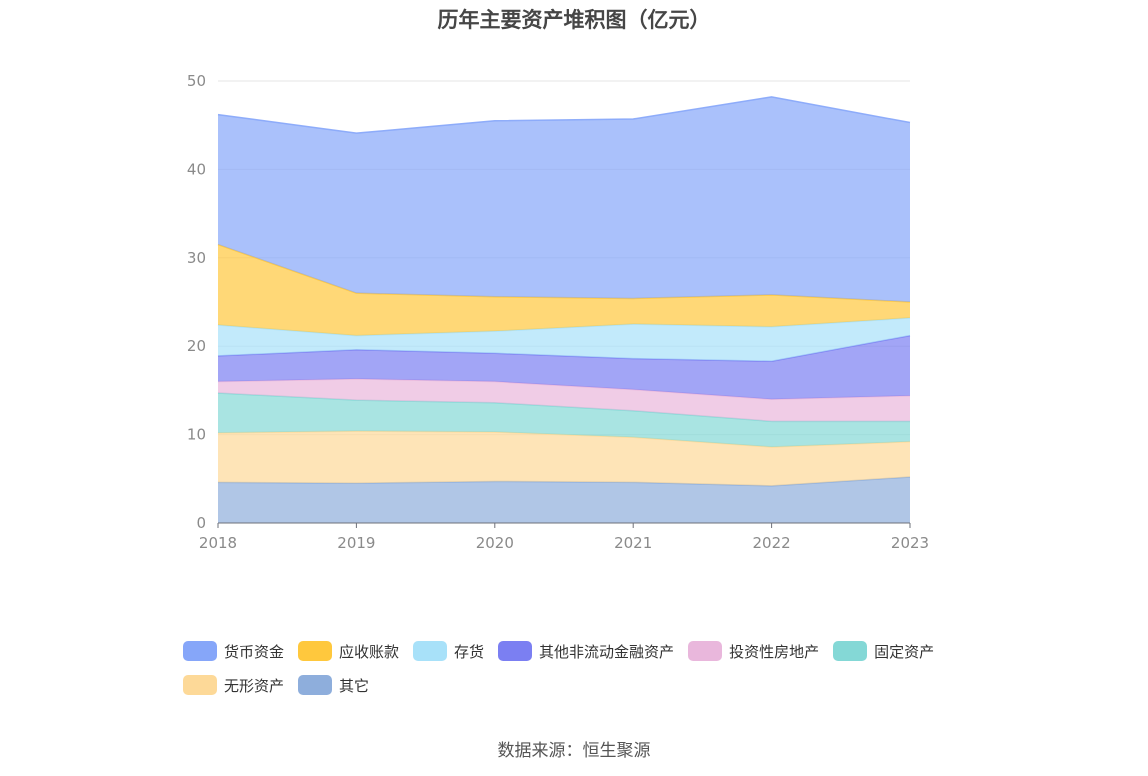  I want to click on y-tick-label: 50, so click(196, 81).